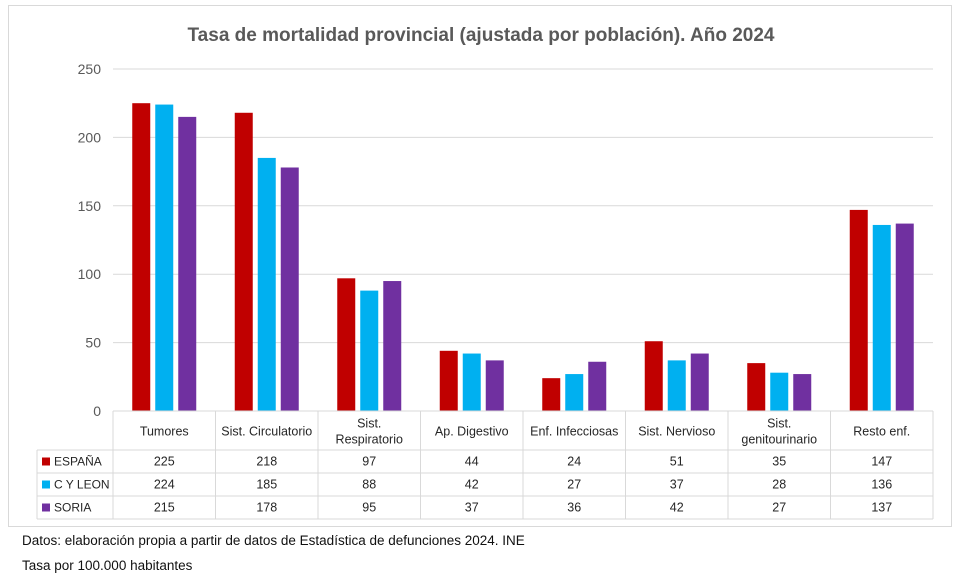  What do you see at coordinates (676, 432) in the screenshot?
I see `category-label: Sist. Nervioso` at bounding box center [676, 432].